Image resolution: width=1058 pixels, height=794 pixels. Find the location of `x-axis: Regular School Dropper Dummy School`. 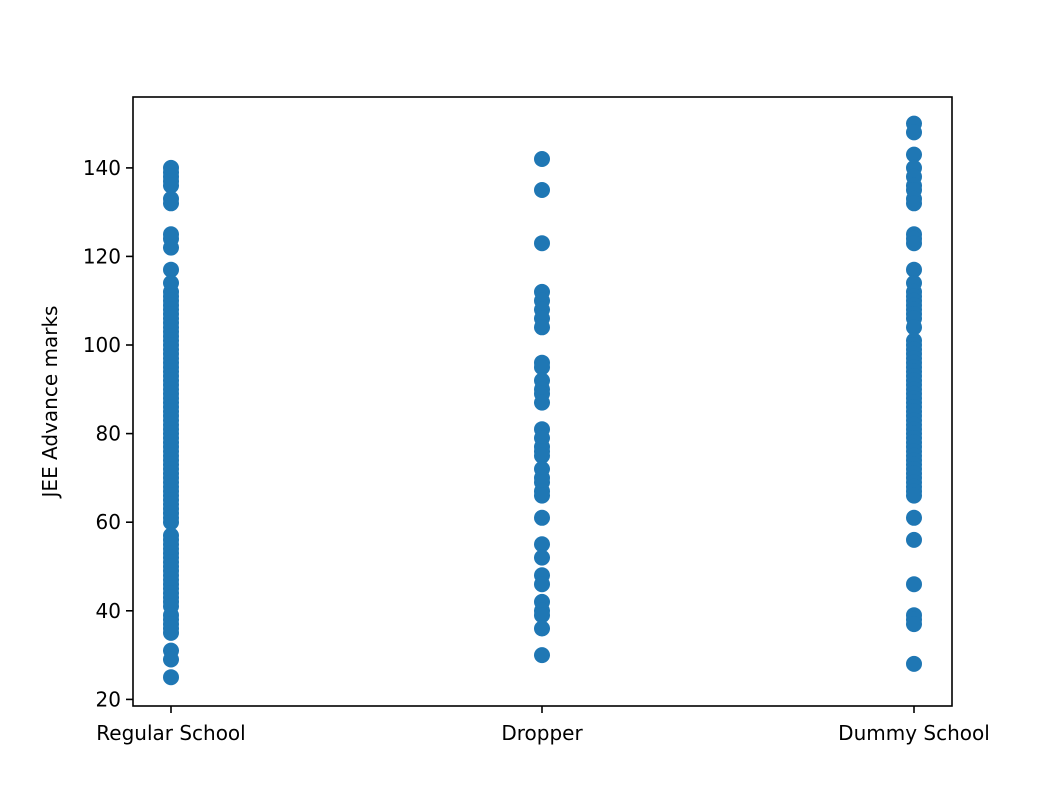

x-axis: Regular School Dropper Dummy School is located at coordinates (543, 725).